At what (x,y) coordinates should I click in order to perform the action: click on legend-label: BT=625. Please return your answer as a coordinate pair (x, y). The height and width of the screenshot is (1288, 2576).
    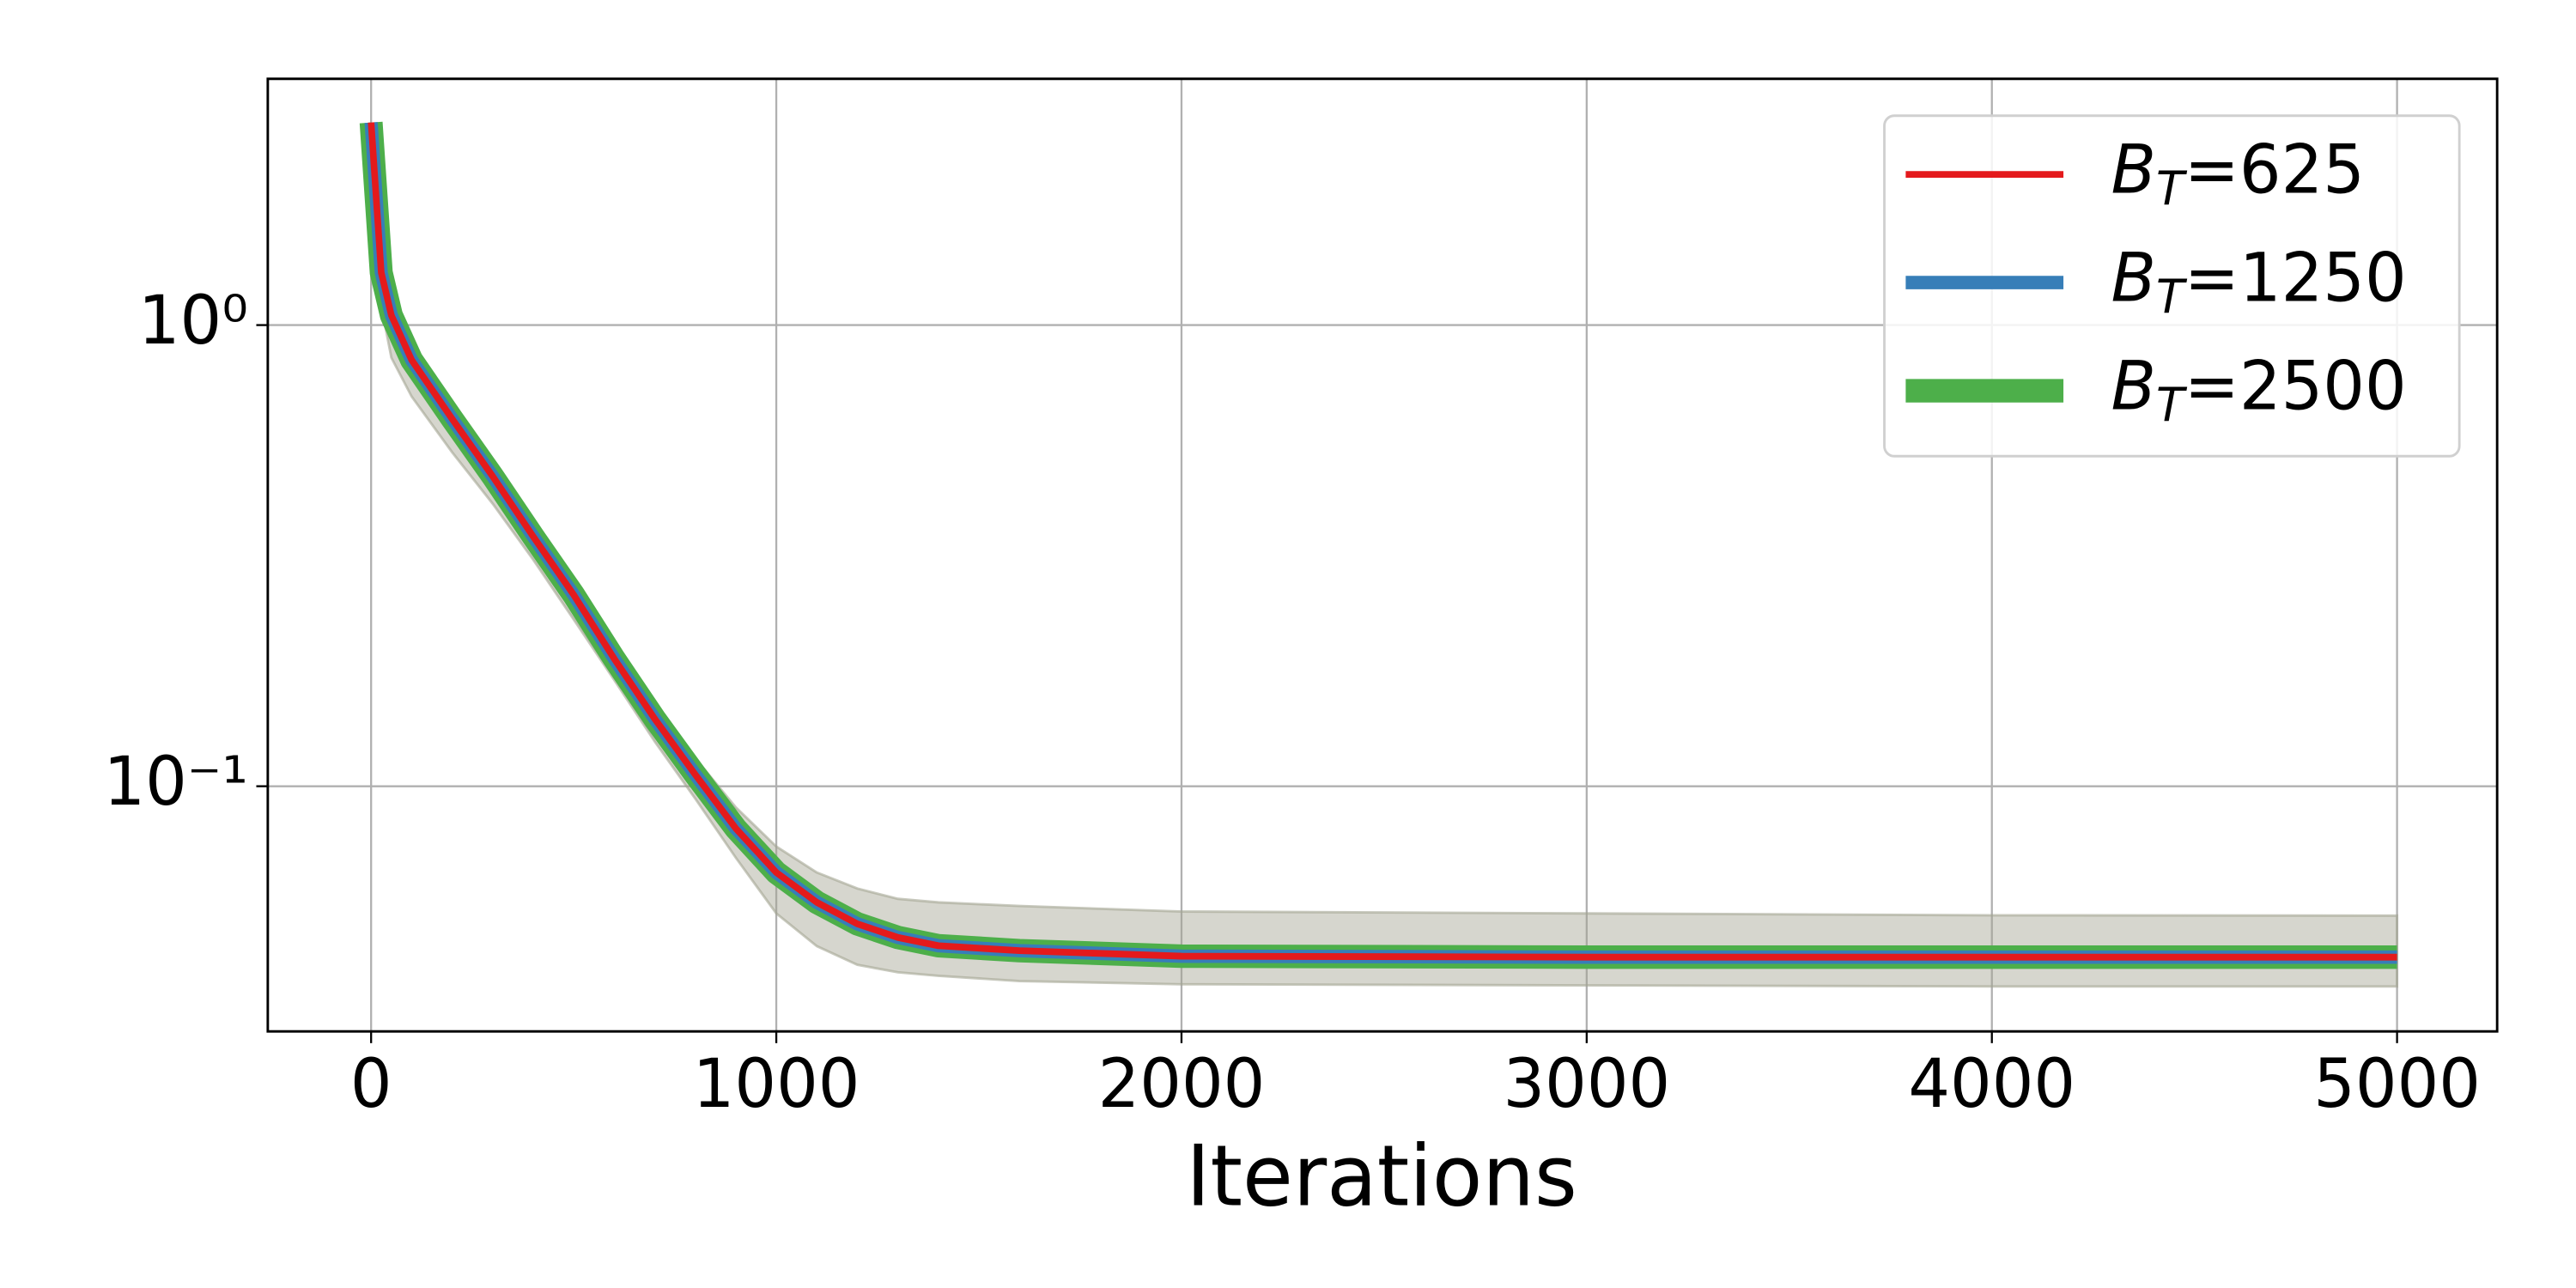
    Looking at the image, I should click on (2238, 174).